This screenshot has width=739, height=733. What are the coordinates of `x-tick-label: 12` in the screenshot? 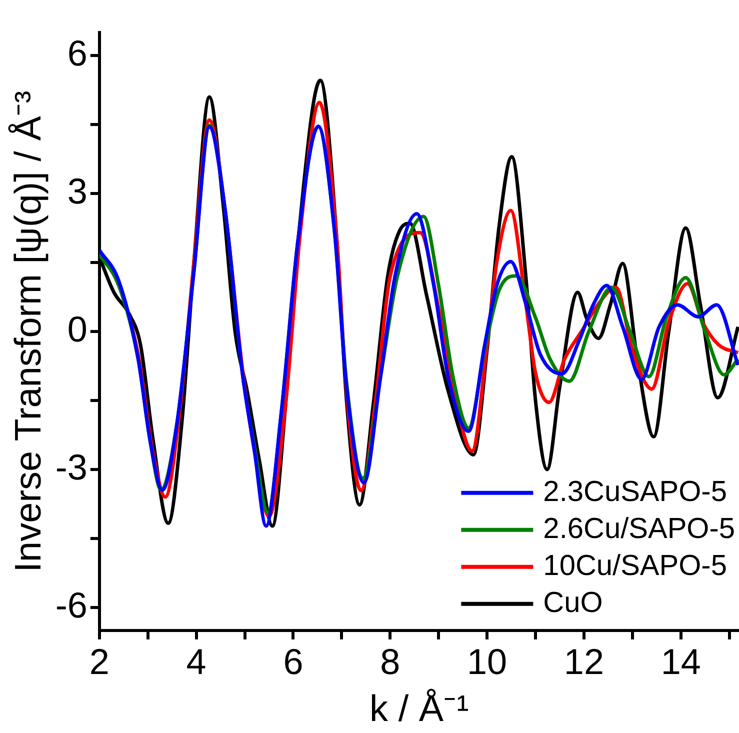 It's located at (584, 661).